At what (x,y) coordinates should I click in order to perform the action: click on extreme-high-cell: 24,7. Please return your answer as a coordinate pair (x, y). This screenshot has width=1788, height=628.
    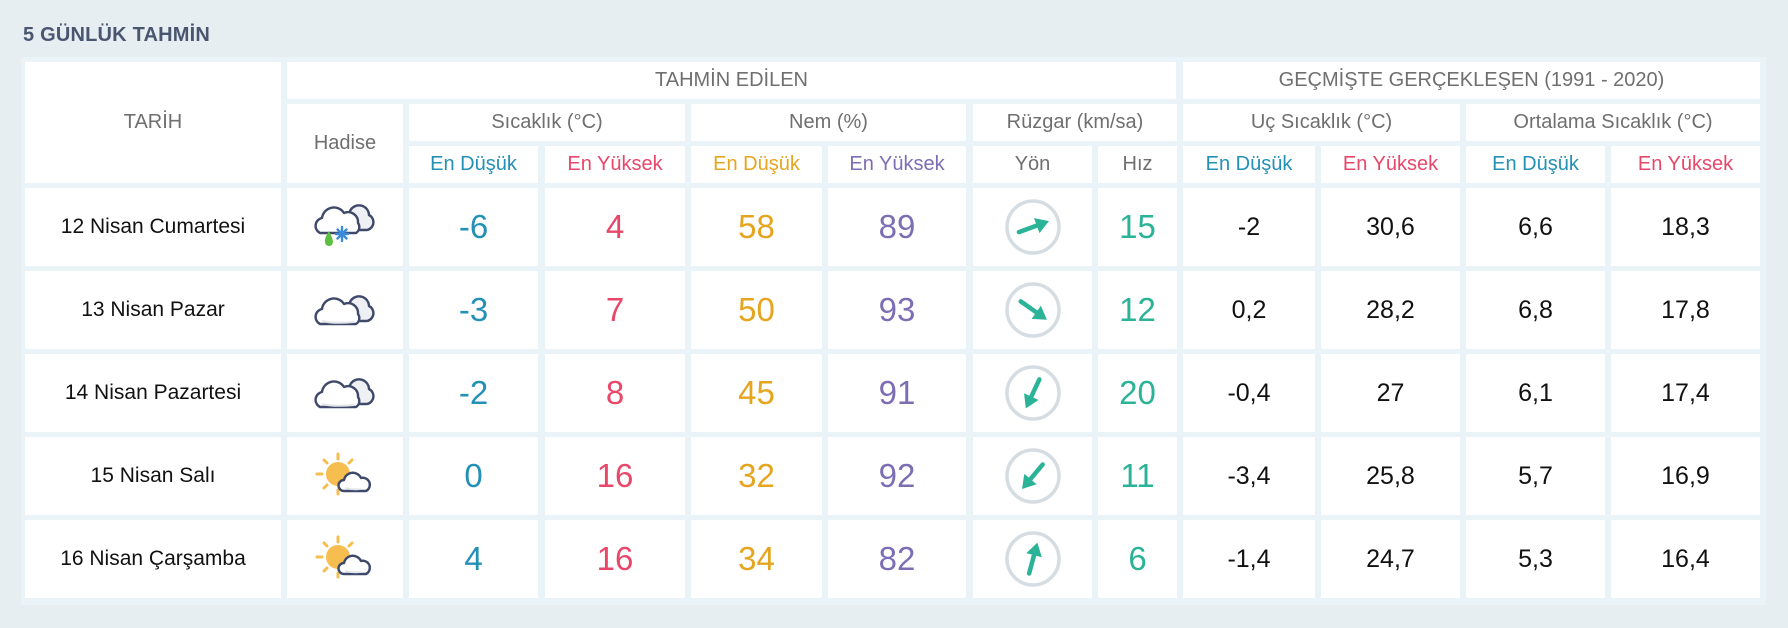
    Looking at the image, I should click on (1390, 559).